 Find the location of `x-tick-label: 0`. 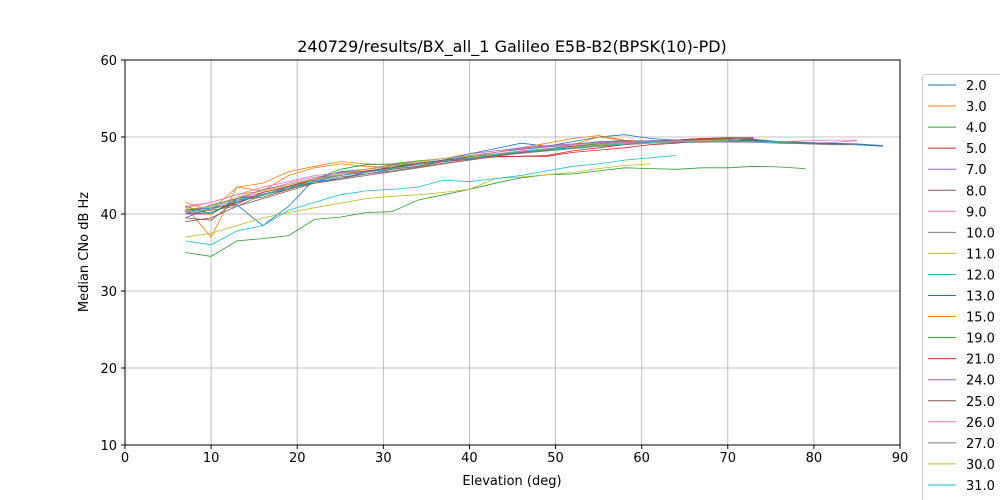

x-tick-label: 0 is located at coordinates (125, 458).